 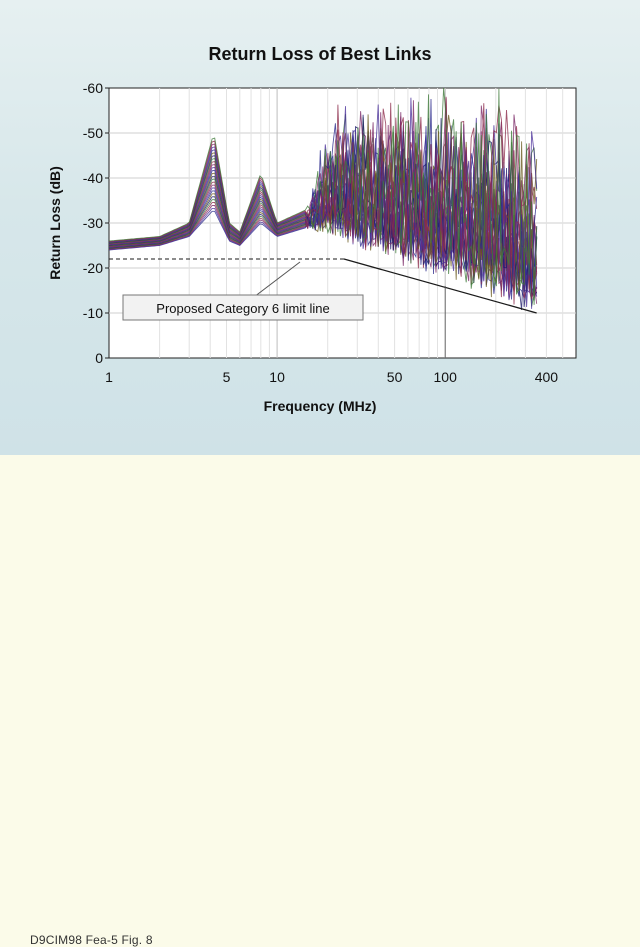 I want to click on annotation-leader-line, so click(x=275, y=281).